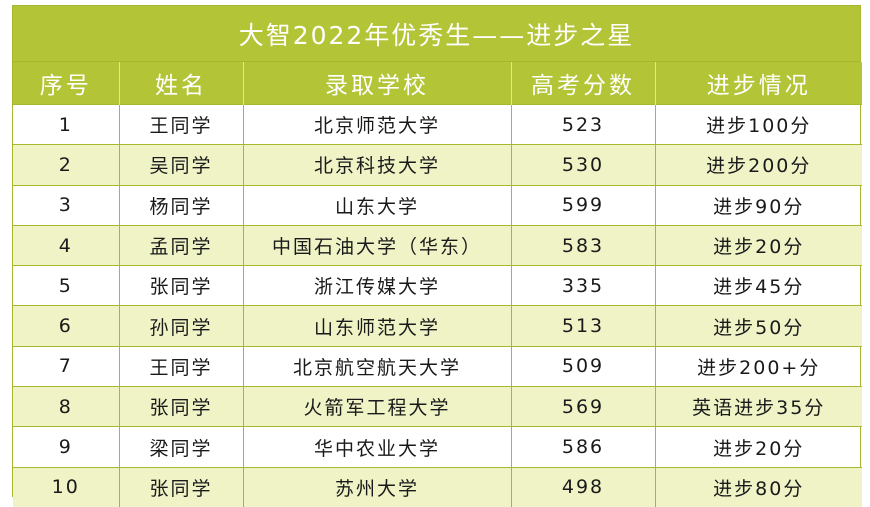 The width and height of the screenshot is (870, 507). I want to click on table-row: 3 杨同学 山东大学 599 进步90分, so click(437, 205).